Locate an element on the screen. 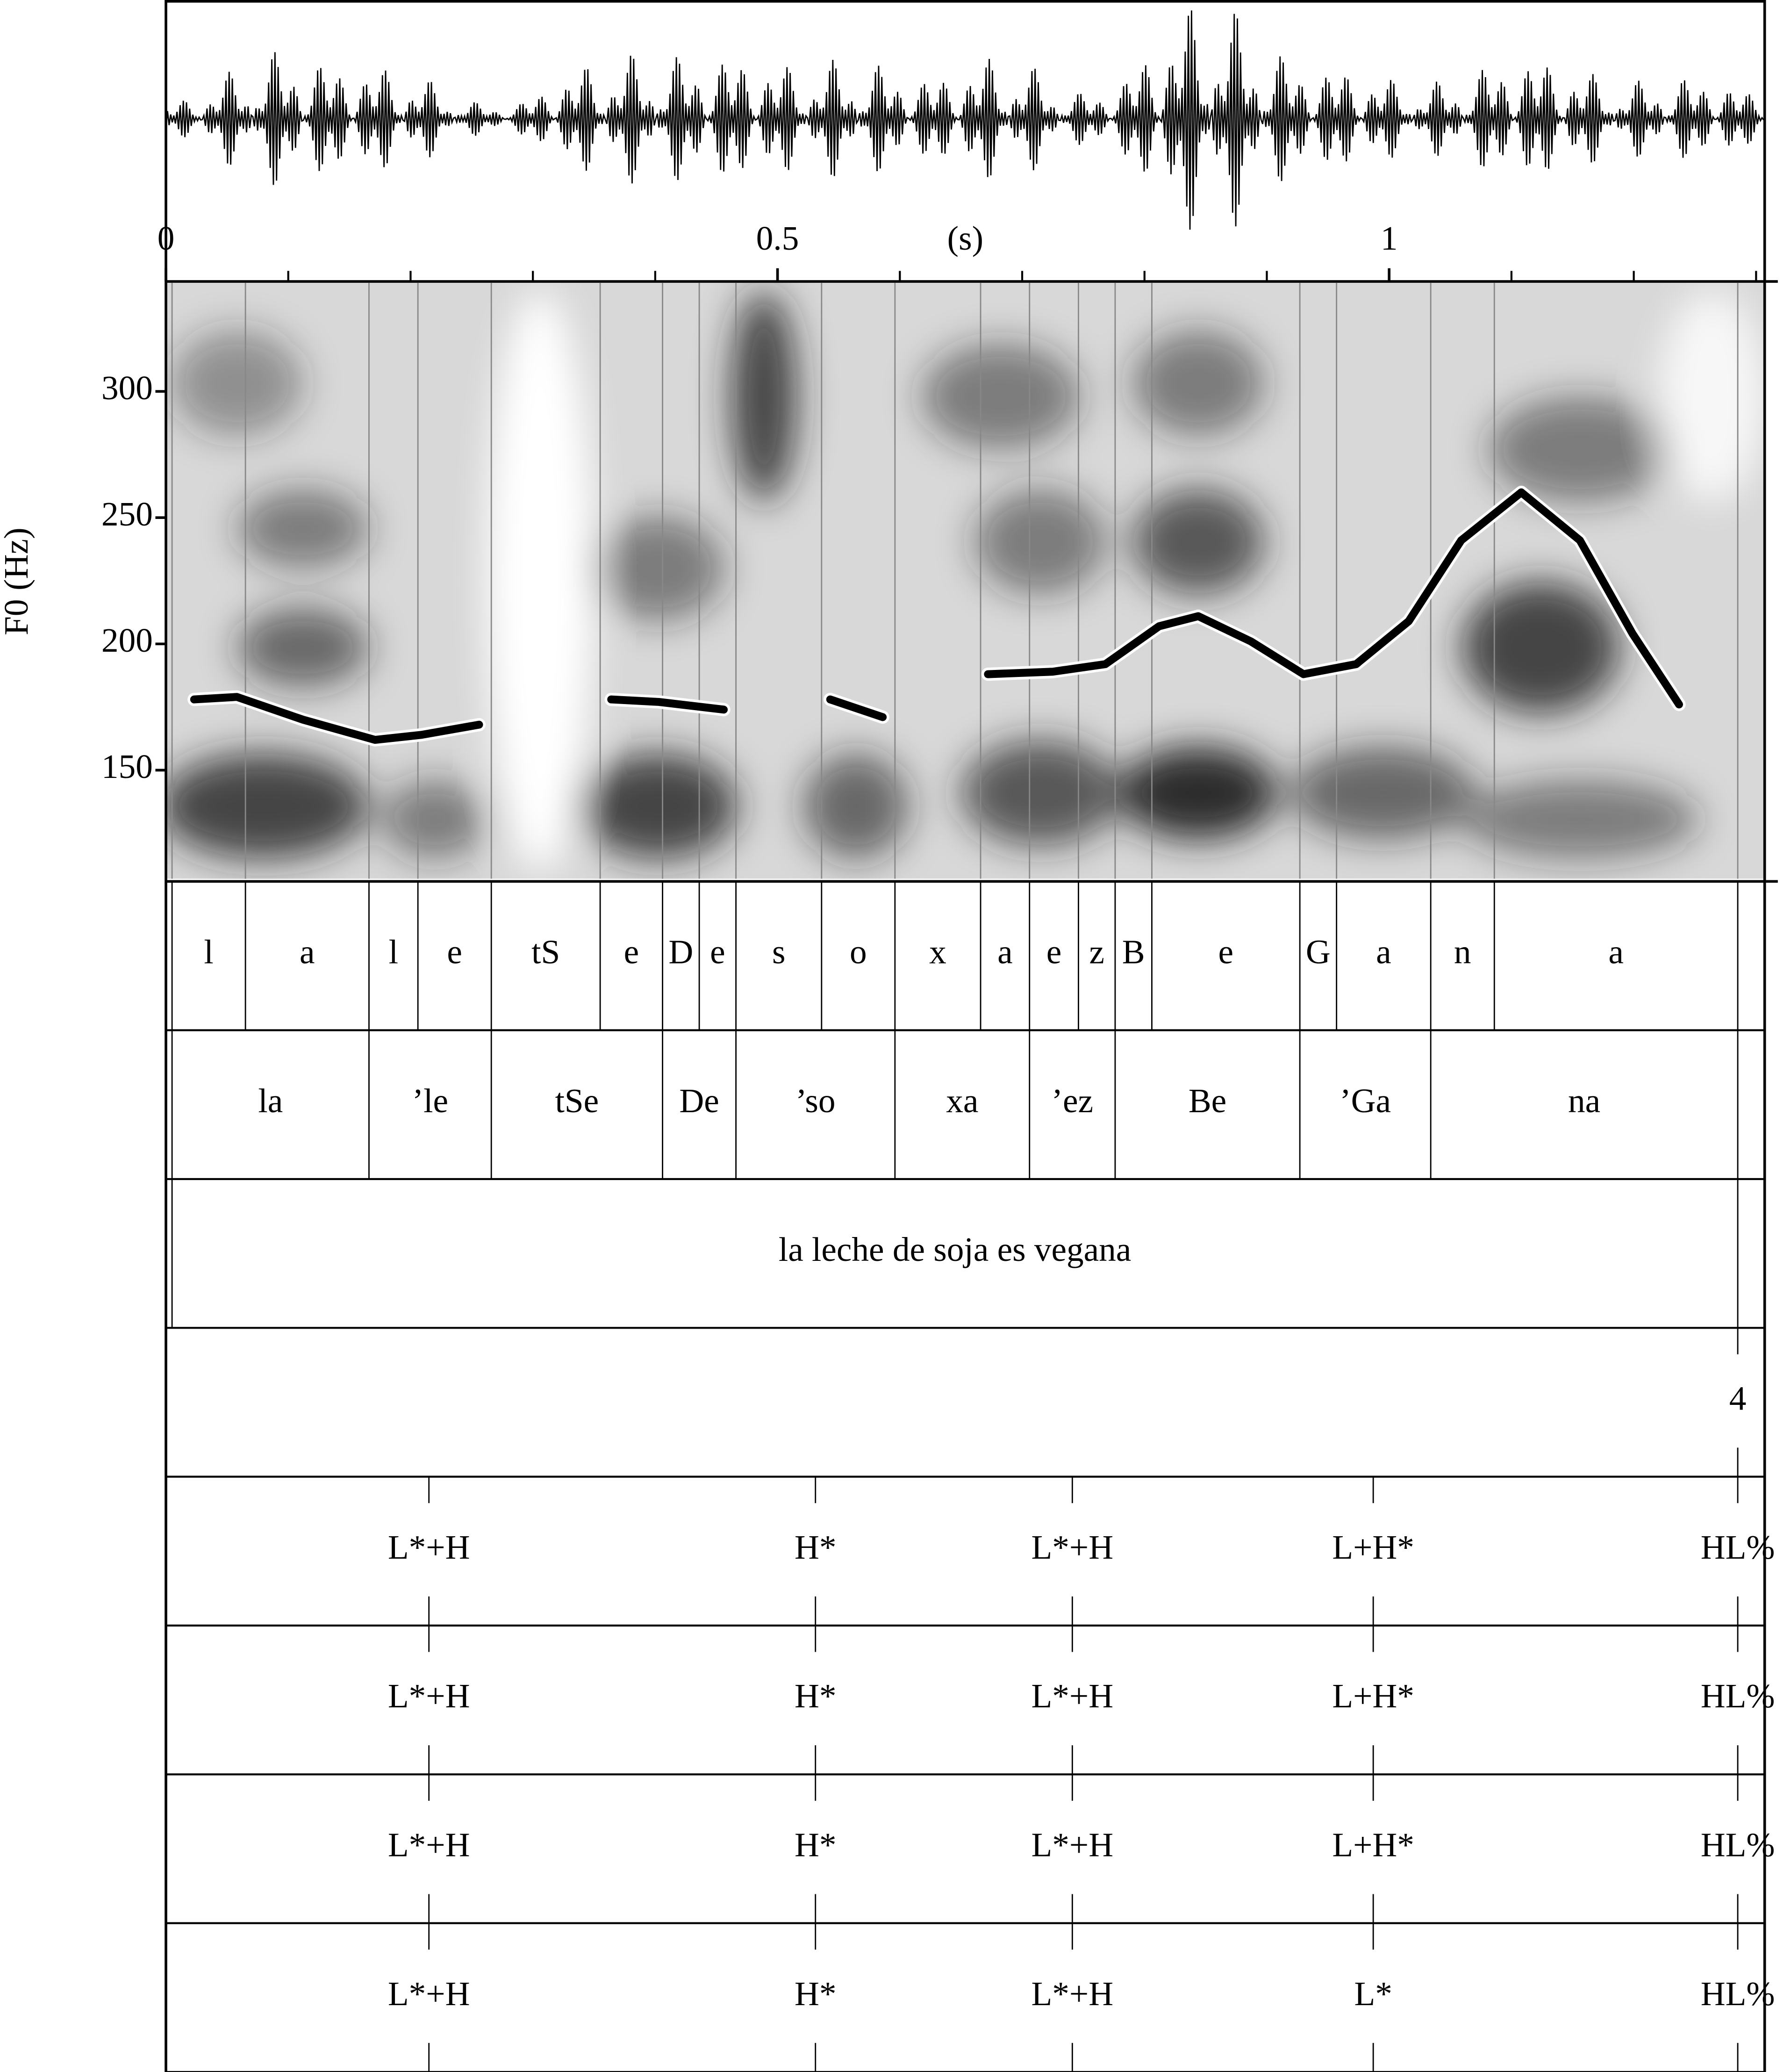 The height and width of the screenshot is (2072, 1791). y-tick-label: 150 is located at coordinates (127, 766).